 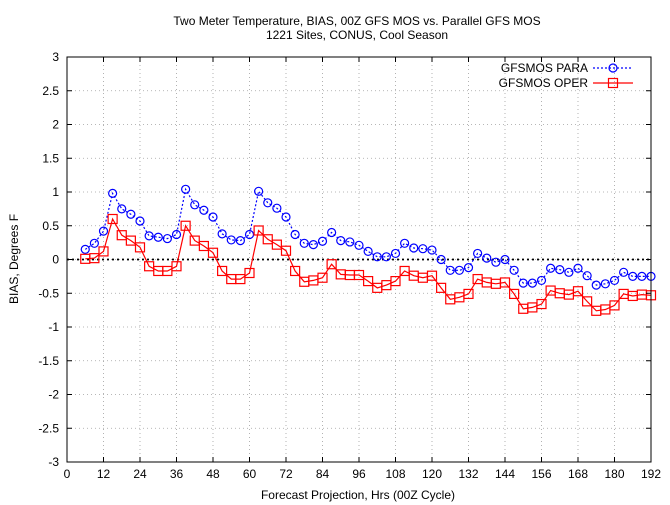 What do you see at coordinates (544, 68) in the screenshot?
I see `legend-label-para: GFSMOS PARA` at bounding box center [544, 68].